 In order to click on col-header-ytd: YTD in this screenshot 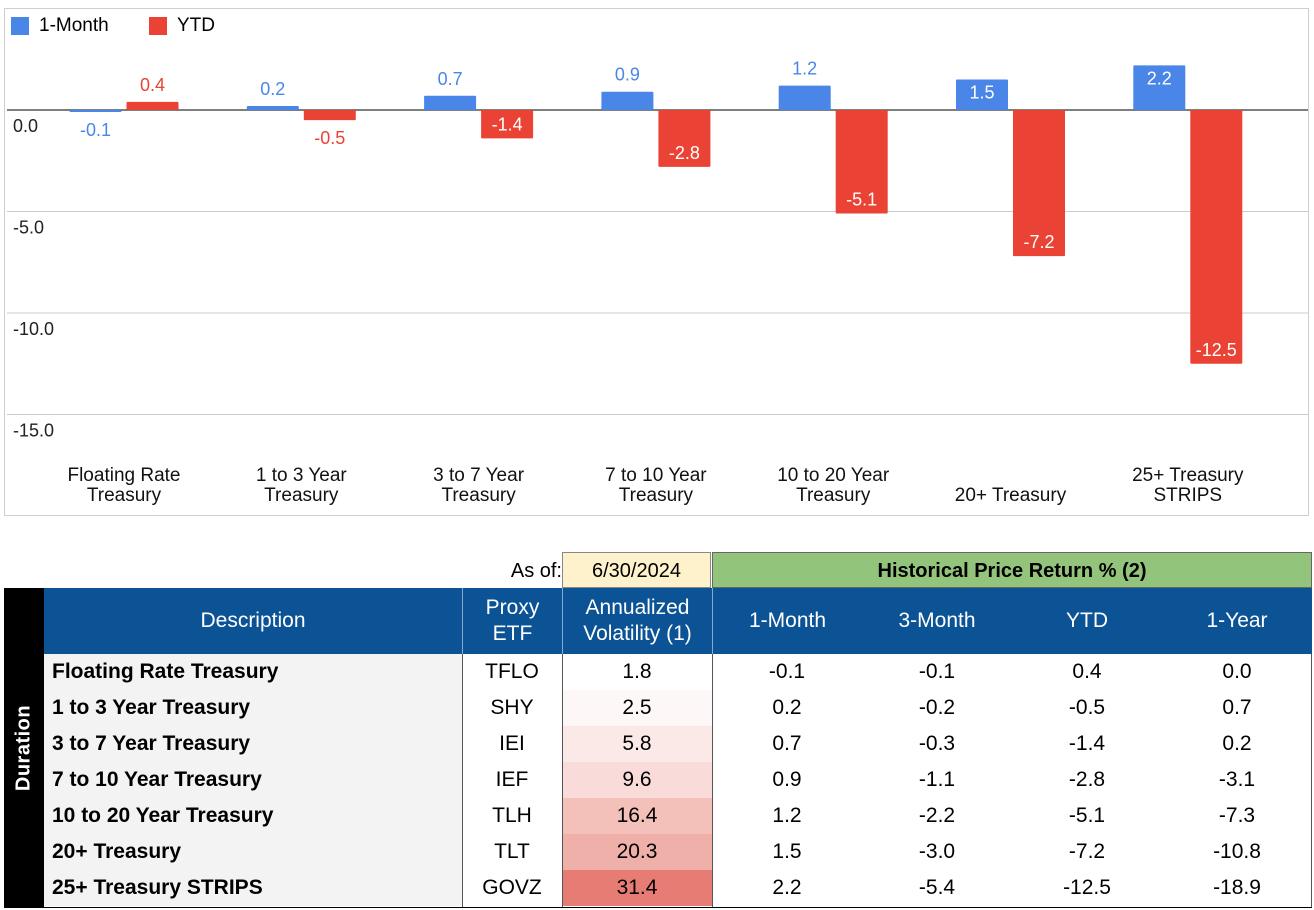, I will do `click(1087, 620)`.